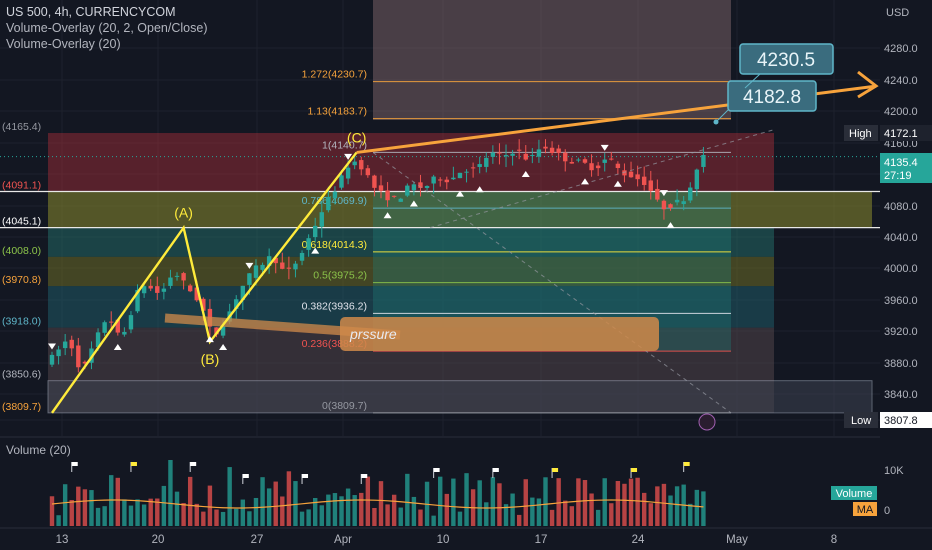 This screenshot has height=550, width=932. What do you see at coordinates (860, 134) in the screenshot?
I see `high-label: High` at bounding box center [860, 134].